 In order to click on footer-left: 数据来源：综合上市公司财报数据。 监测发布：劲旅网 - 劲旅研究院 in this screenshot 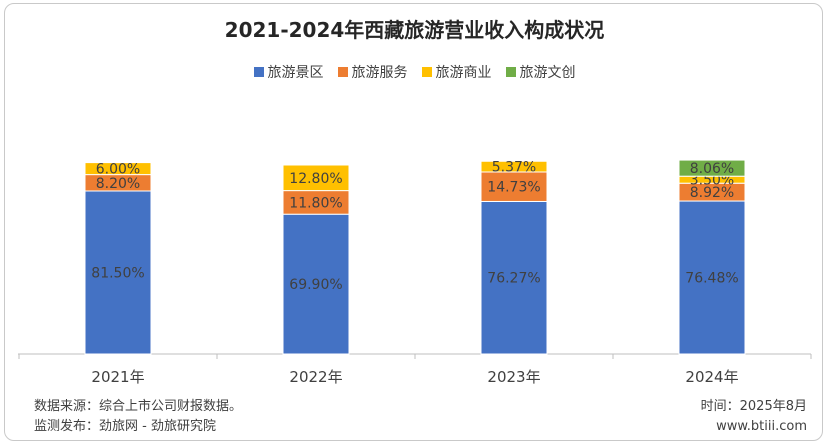, I will do `click(138, 417)`.